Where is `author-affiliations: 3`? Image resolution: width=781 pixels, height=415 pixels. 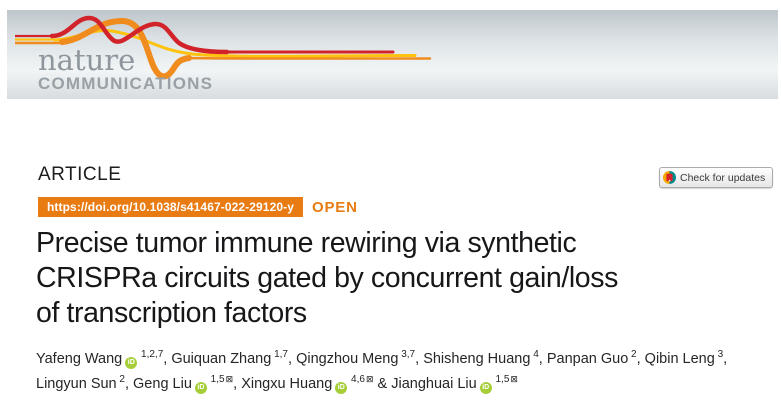 author-affiliations: 3 is located at coordinates (719, 355).